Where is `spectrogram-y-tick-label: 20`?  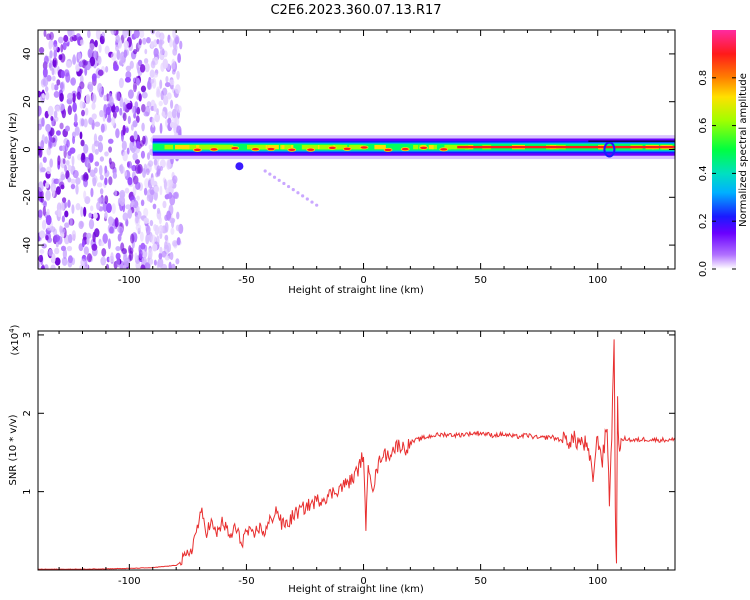 spectrogram-y-tick-label: 20 is located at coordinates (27, 101).